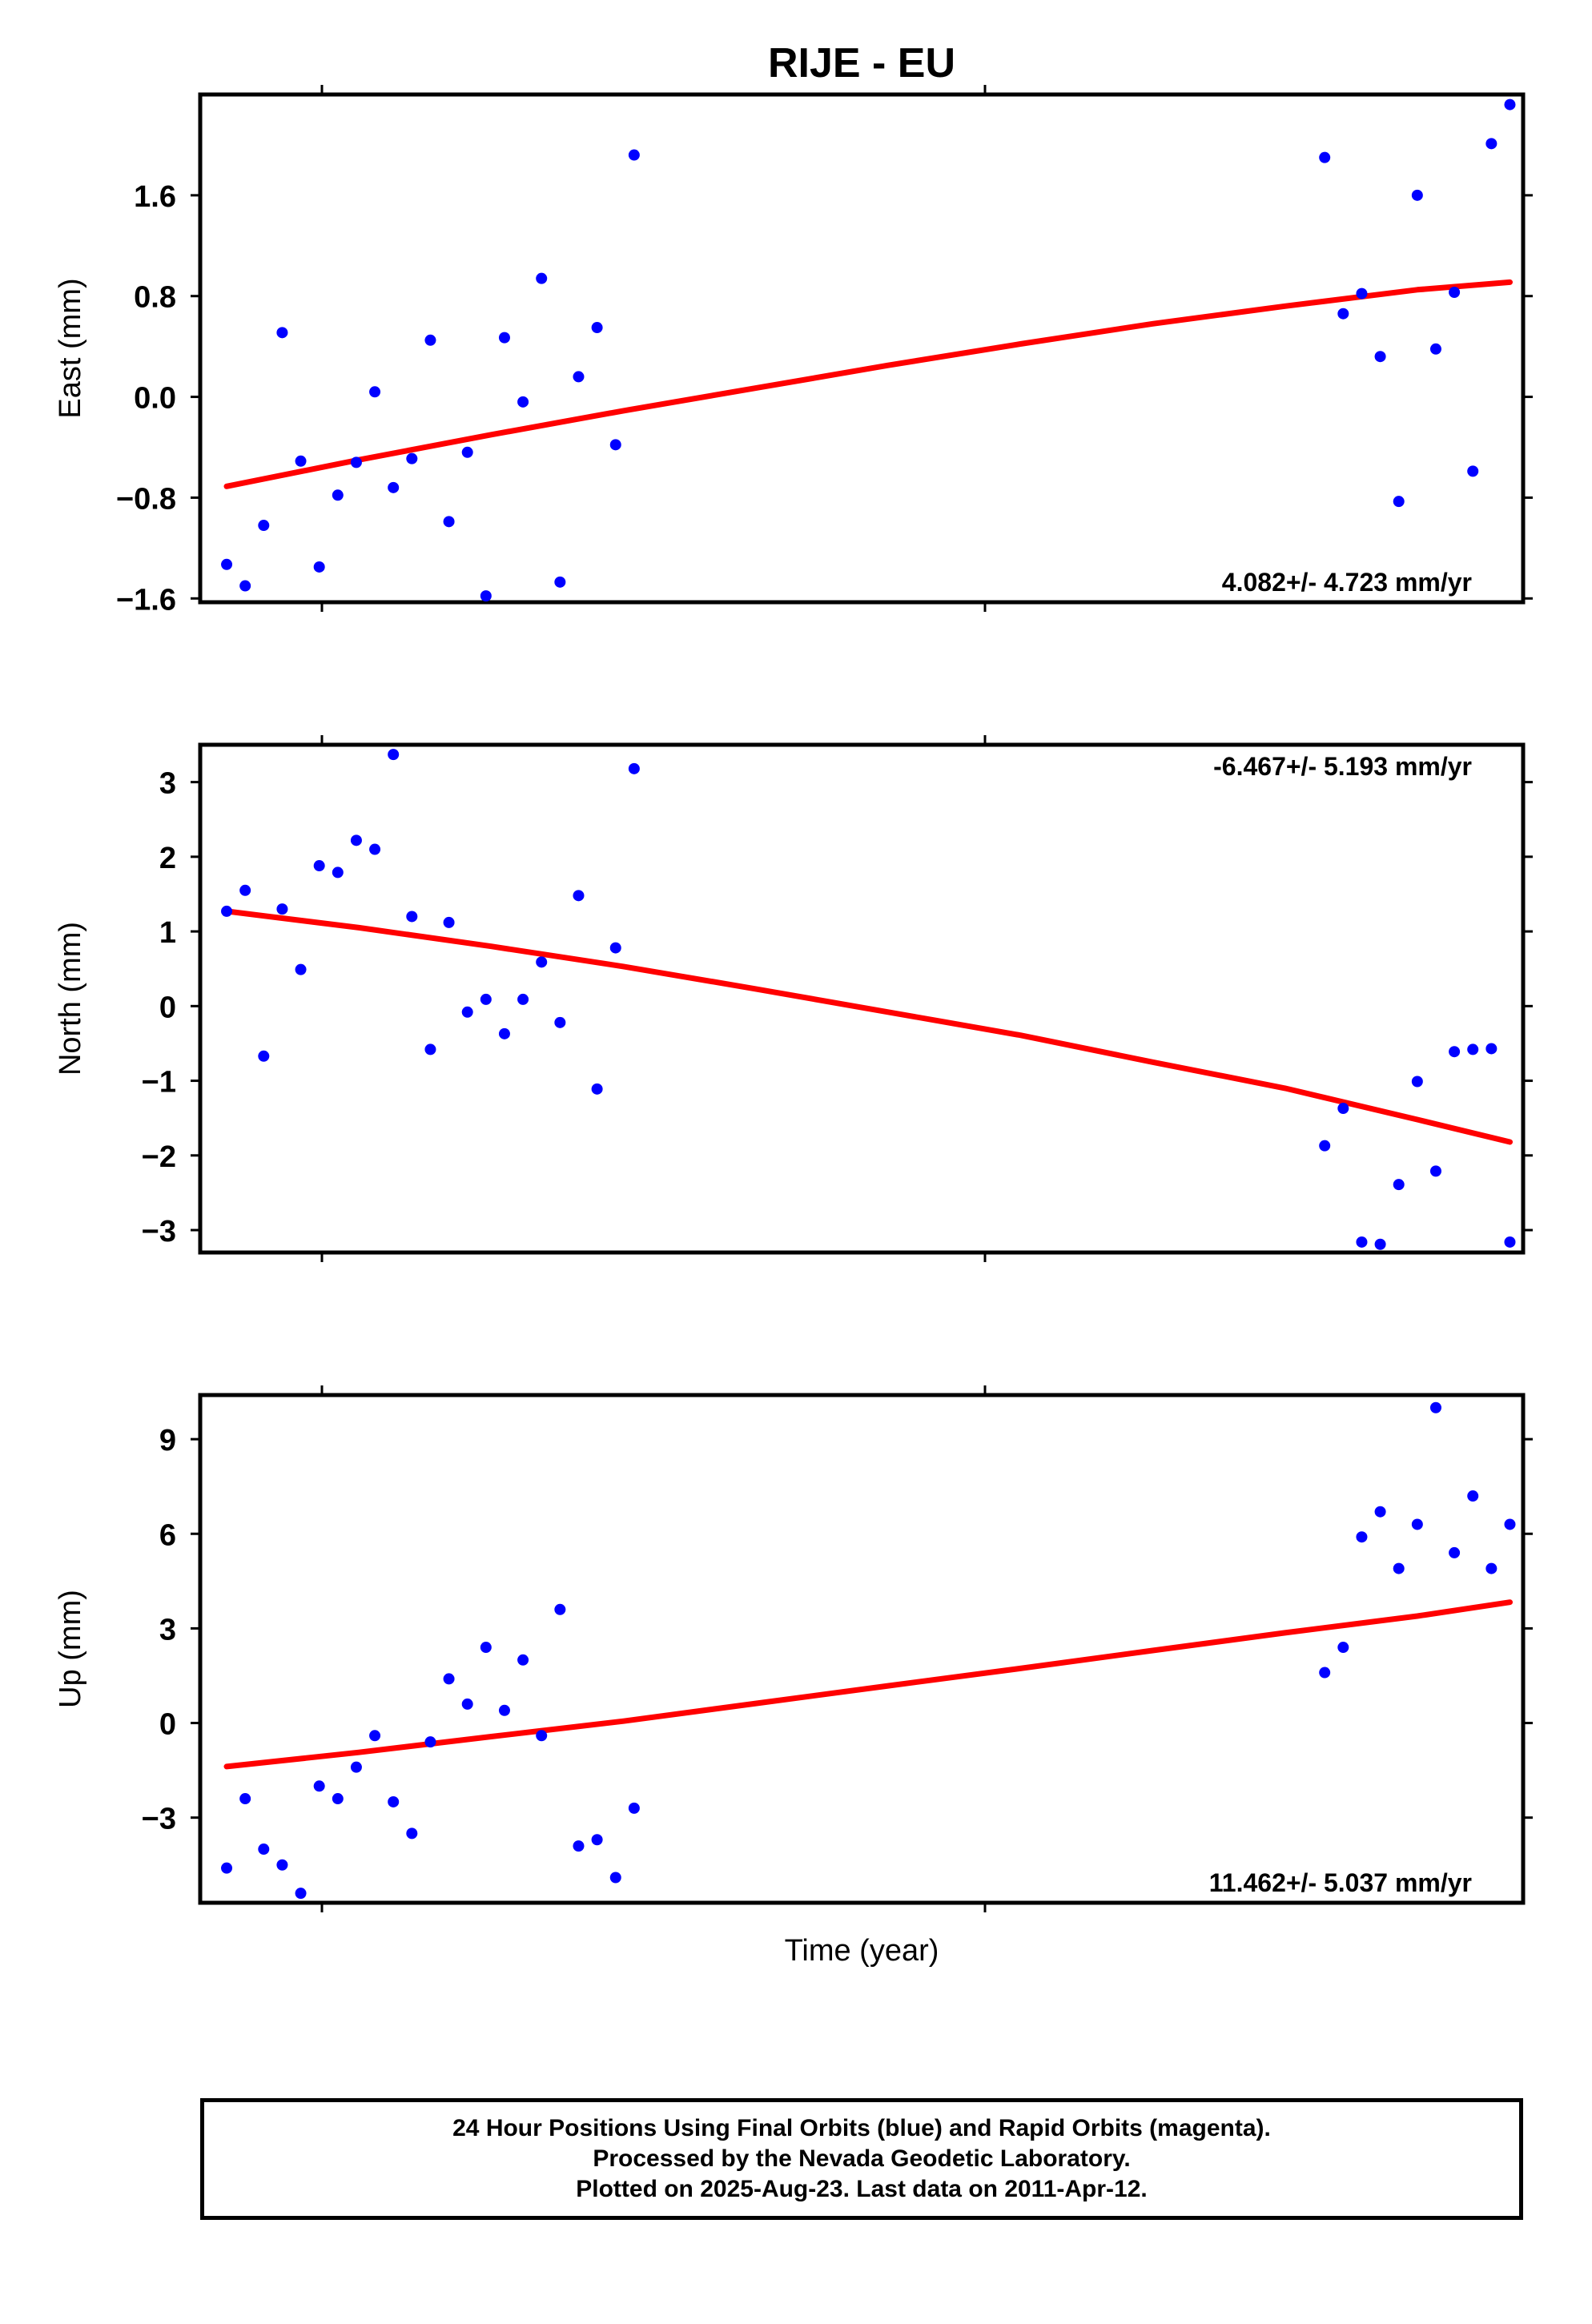 The image size is (1592, 2324). I want to click on chart-title: RIJE - EU, so click(861, 63).